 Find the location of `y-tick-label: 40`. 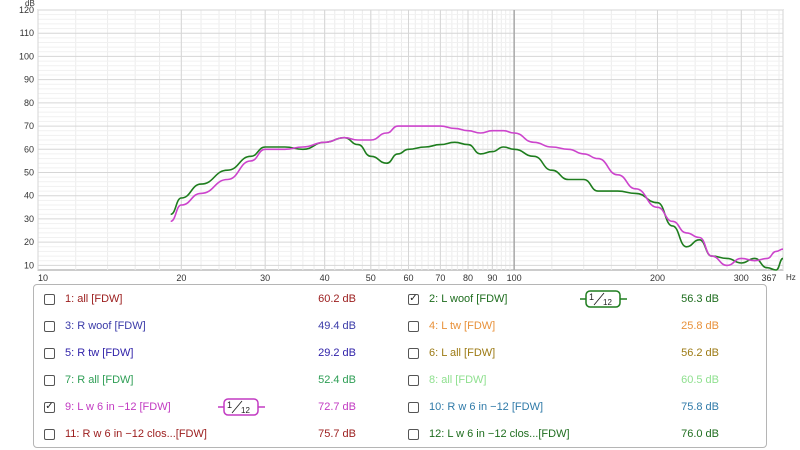

y-tick-label: 40 is located at coordinates (29, 196).